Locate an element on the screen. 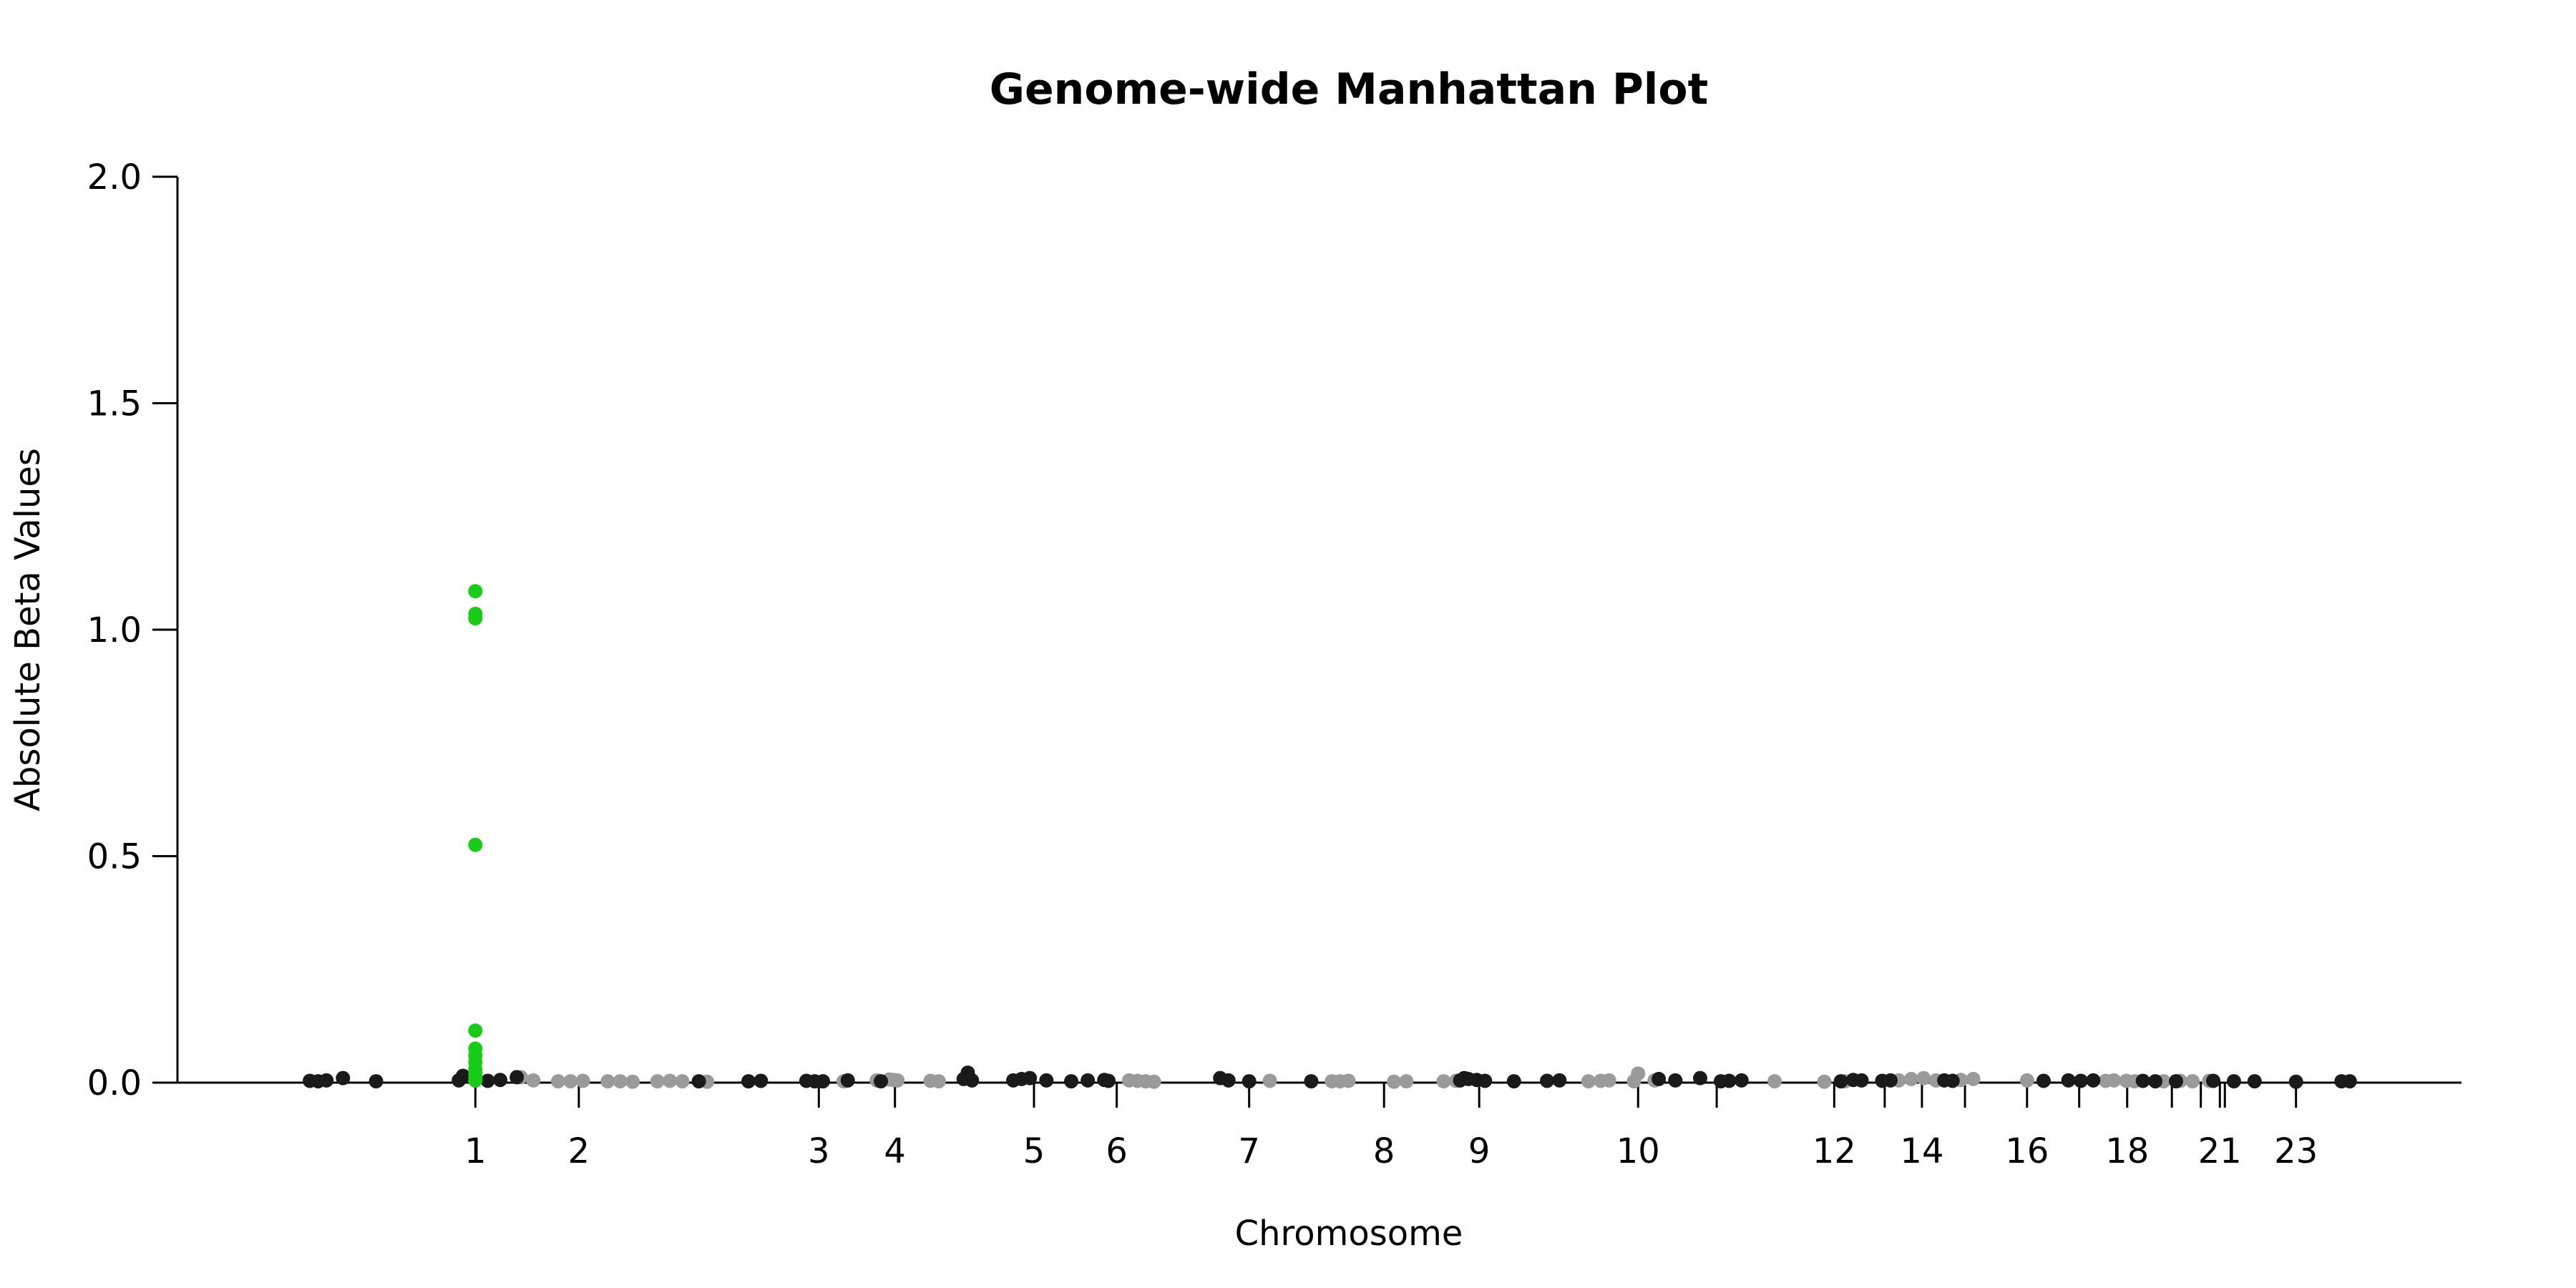 The width and height of the screenshot is (2576, 1288). x-tick-label: 5 is located at coordinates (1034, 1151).